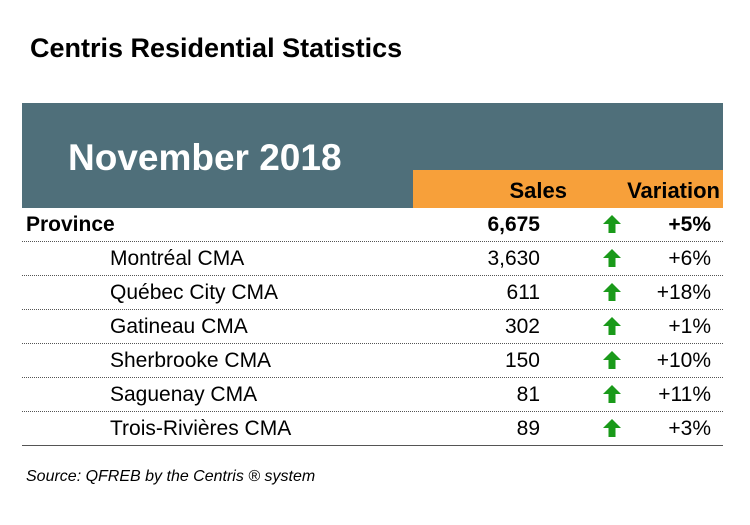 Image resolution: width=750 pixels, height=525 pixels. Describe the element at coordinates (179, 326) in the screenshot. I see `row-name: Gatineau CMA` at that location.